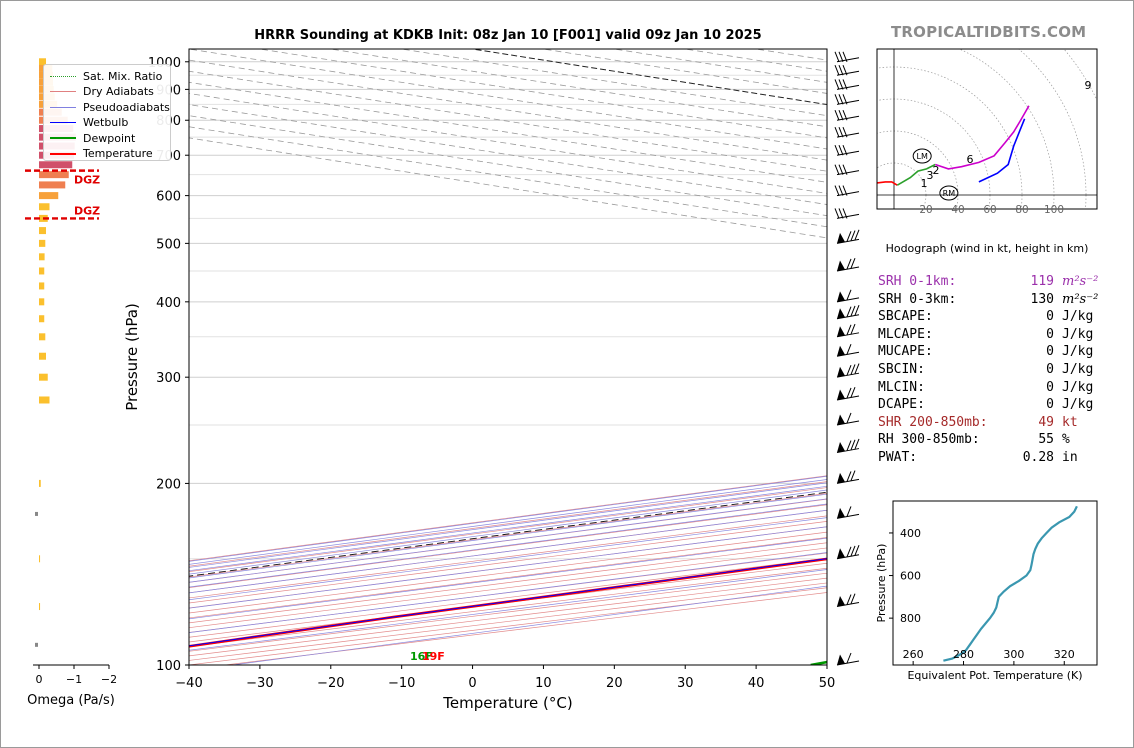 This screenshot has width=1134, height=748. I want to click on theta-e-plot-area, so click(1010, 583).